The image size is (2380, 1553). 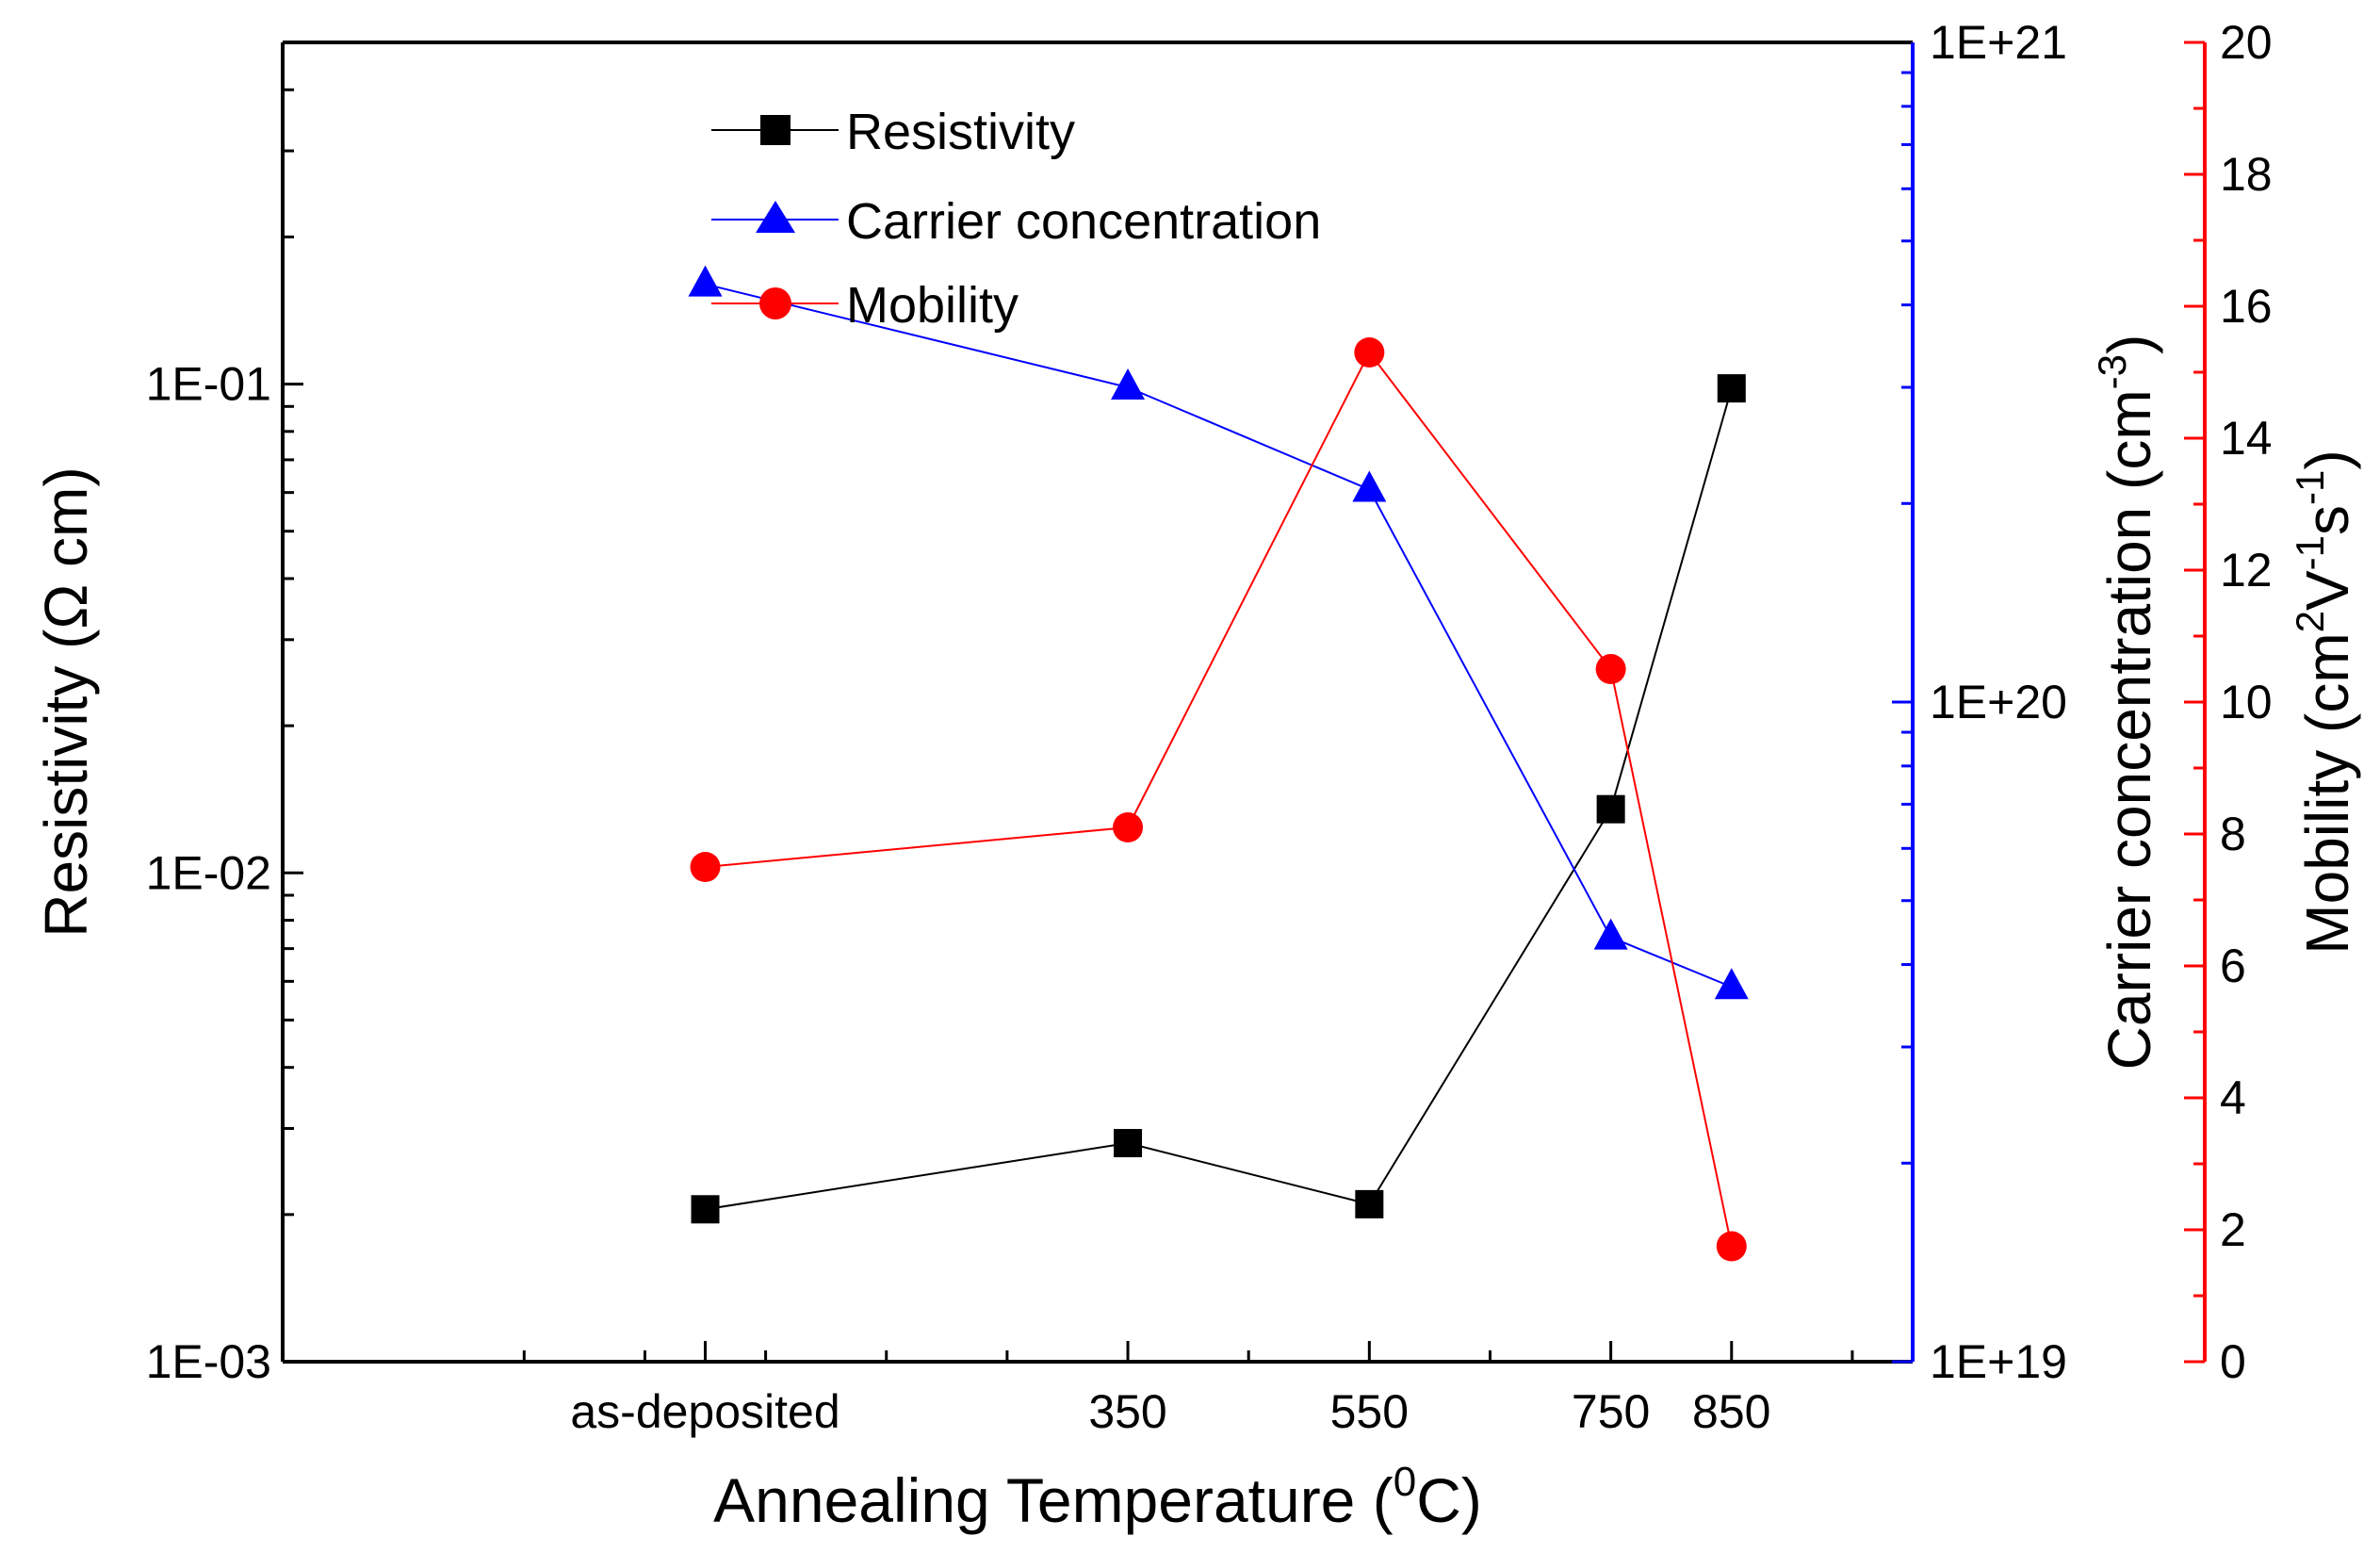 What do you see at coordinates (2233, 1097) in the screenshot?
I see `mobility-tick-label: 4` at bounding box center [2233, 1097].